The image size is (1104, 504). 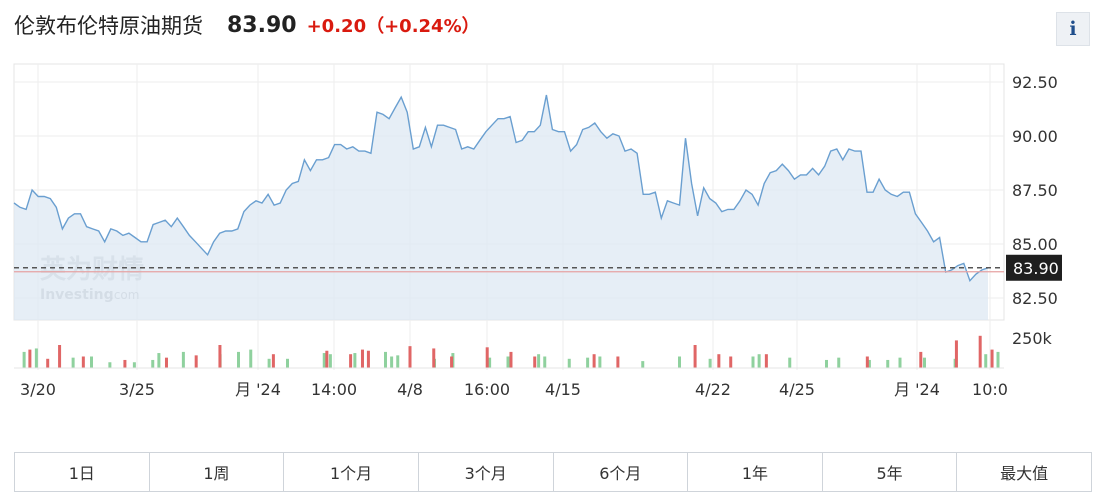 What do you see at coordinates (1035, 82) in the screenshot?
I see `y-tick-label: 92.50` at bounding box center [1035, 82].